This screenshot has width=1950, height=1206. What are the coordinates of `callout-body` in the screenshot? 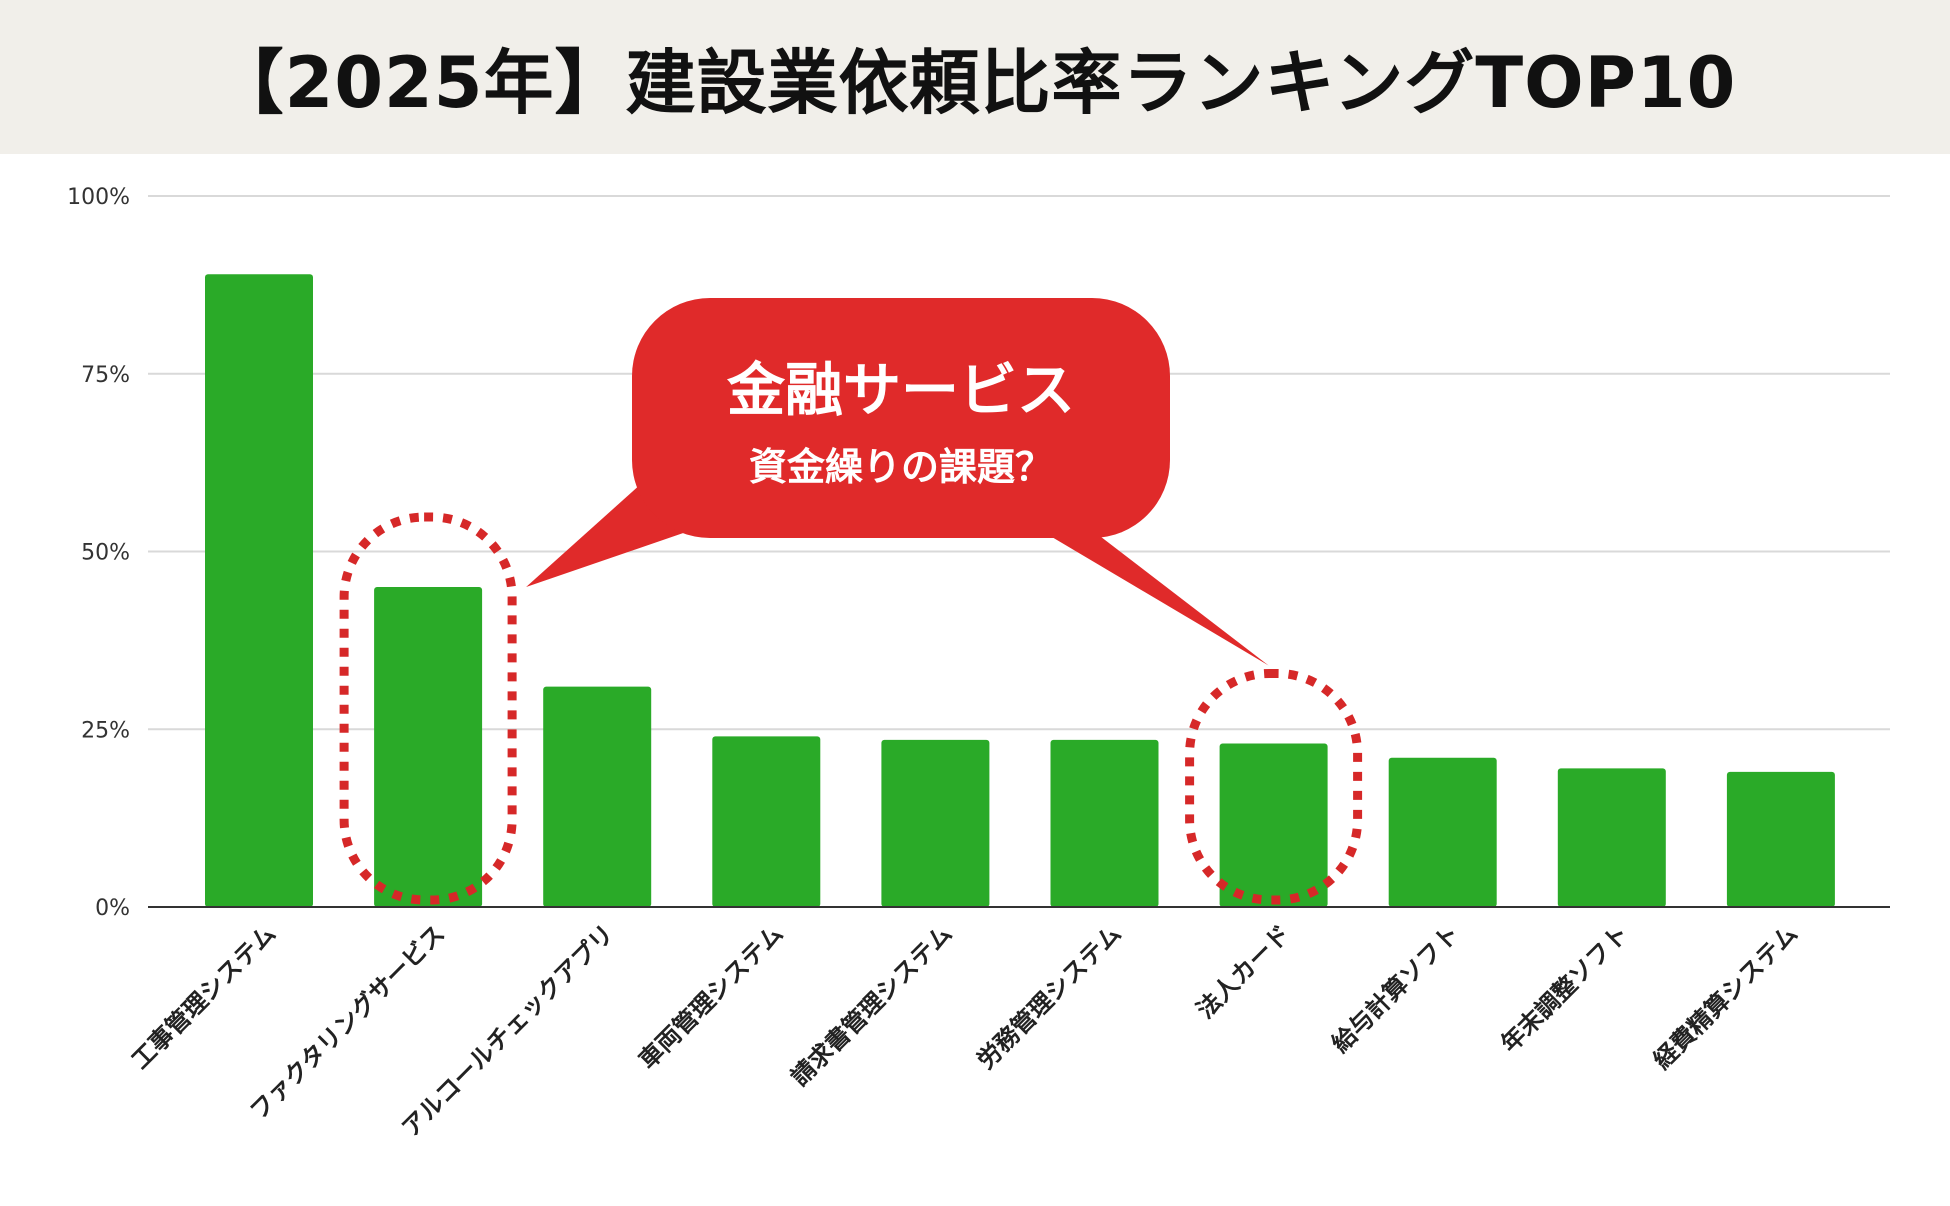 It's located at (901, 418).